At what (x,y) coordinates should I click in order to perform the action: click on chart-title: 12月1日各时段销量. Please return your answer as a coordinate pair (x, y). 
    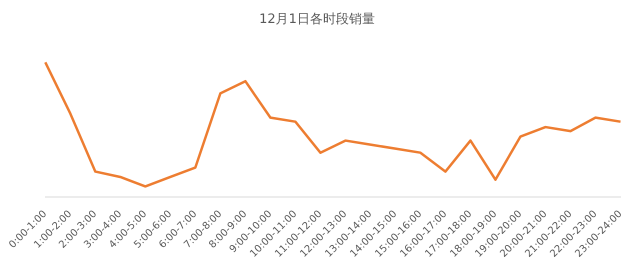
    Looking at the image, I should click on (317, 20).